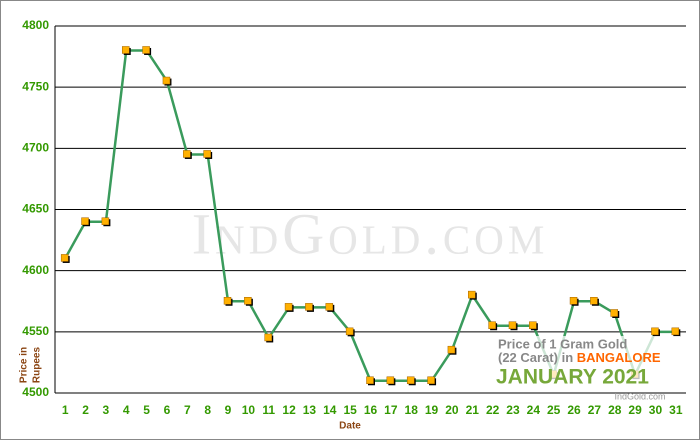 The image size is (700, 440). I want to click on y-tick-label: 4500, so click(35, 392).